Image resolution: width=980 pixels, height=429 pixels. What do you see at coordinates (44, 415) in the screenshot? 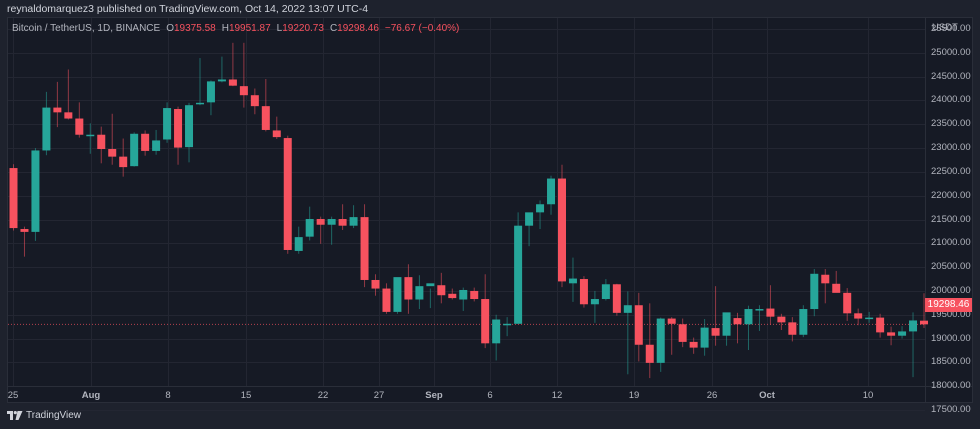
I see `tradingview-logo: TradingView` at bounding box center [44, 415].